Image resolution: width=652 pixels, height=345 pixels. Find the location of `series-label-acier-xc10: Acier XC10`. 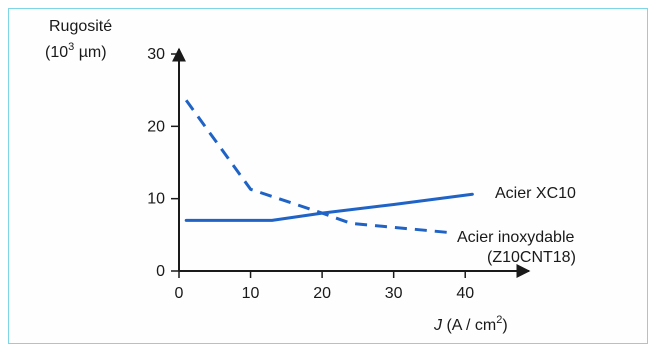

series-label-acier-xc10: Acier XC10 is located at coordinates (535, 193).